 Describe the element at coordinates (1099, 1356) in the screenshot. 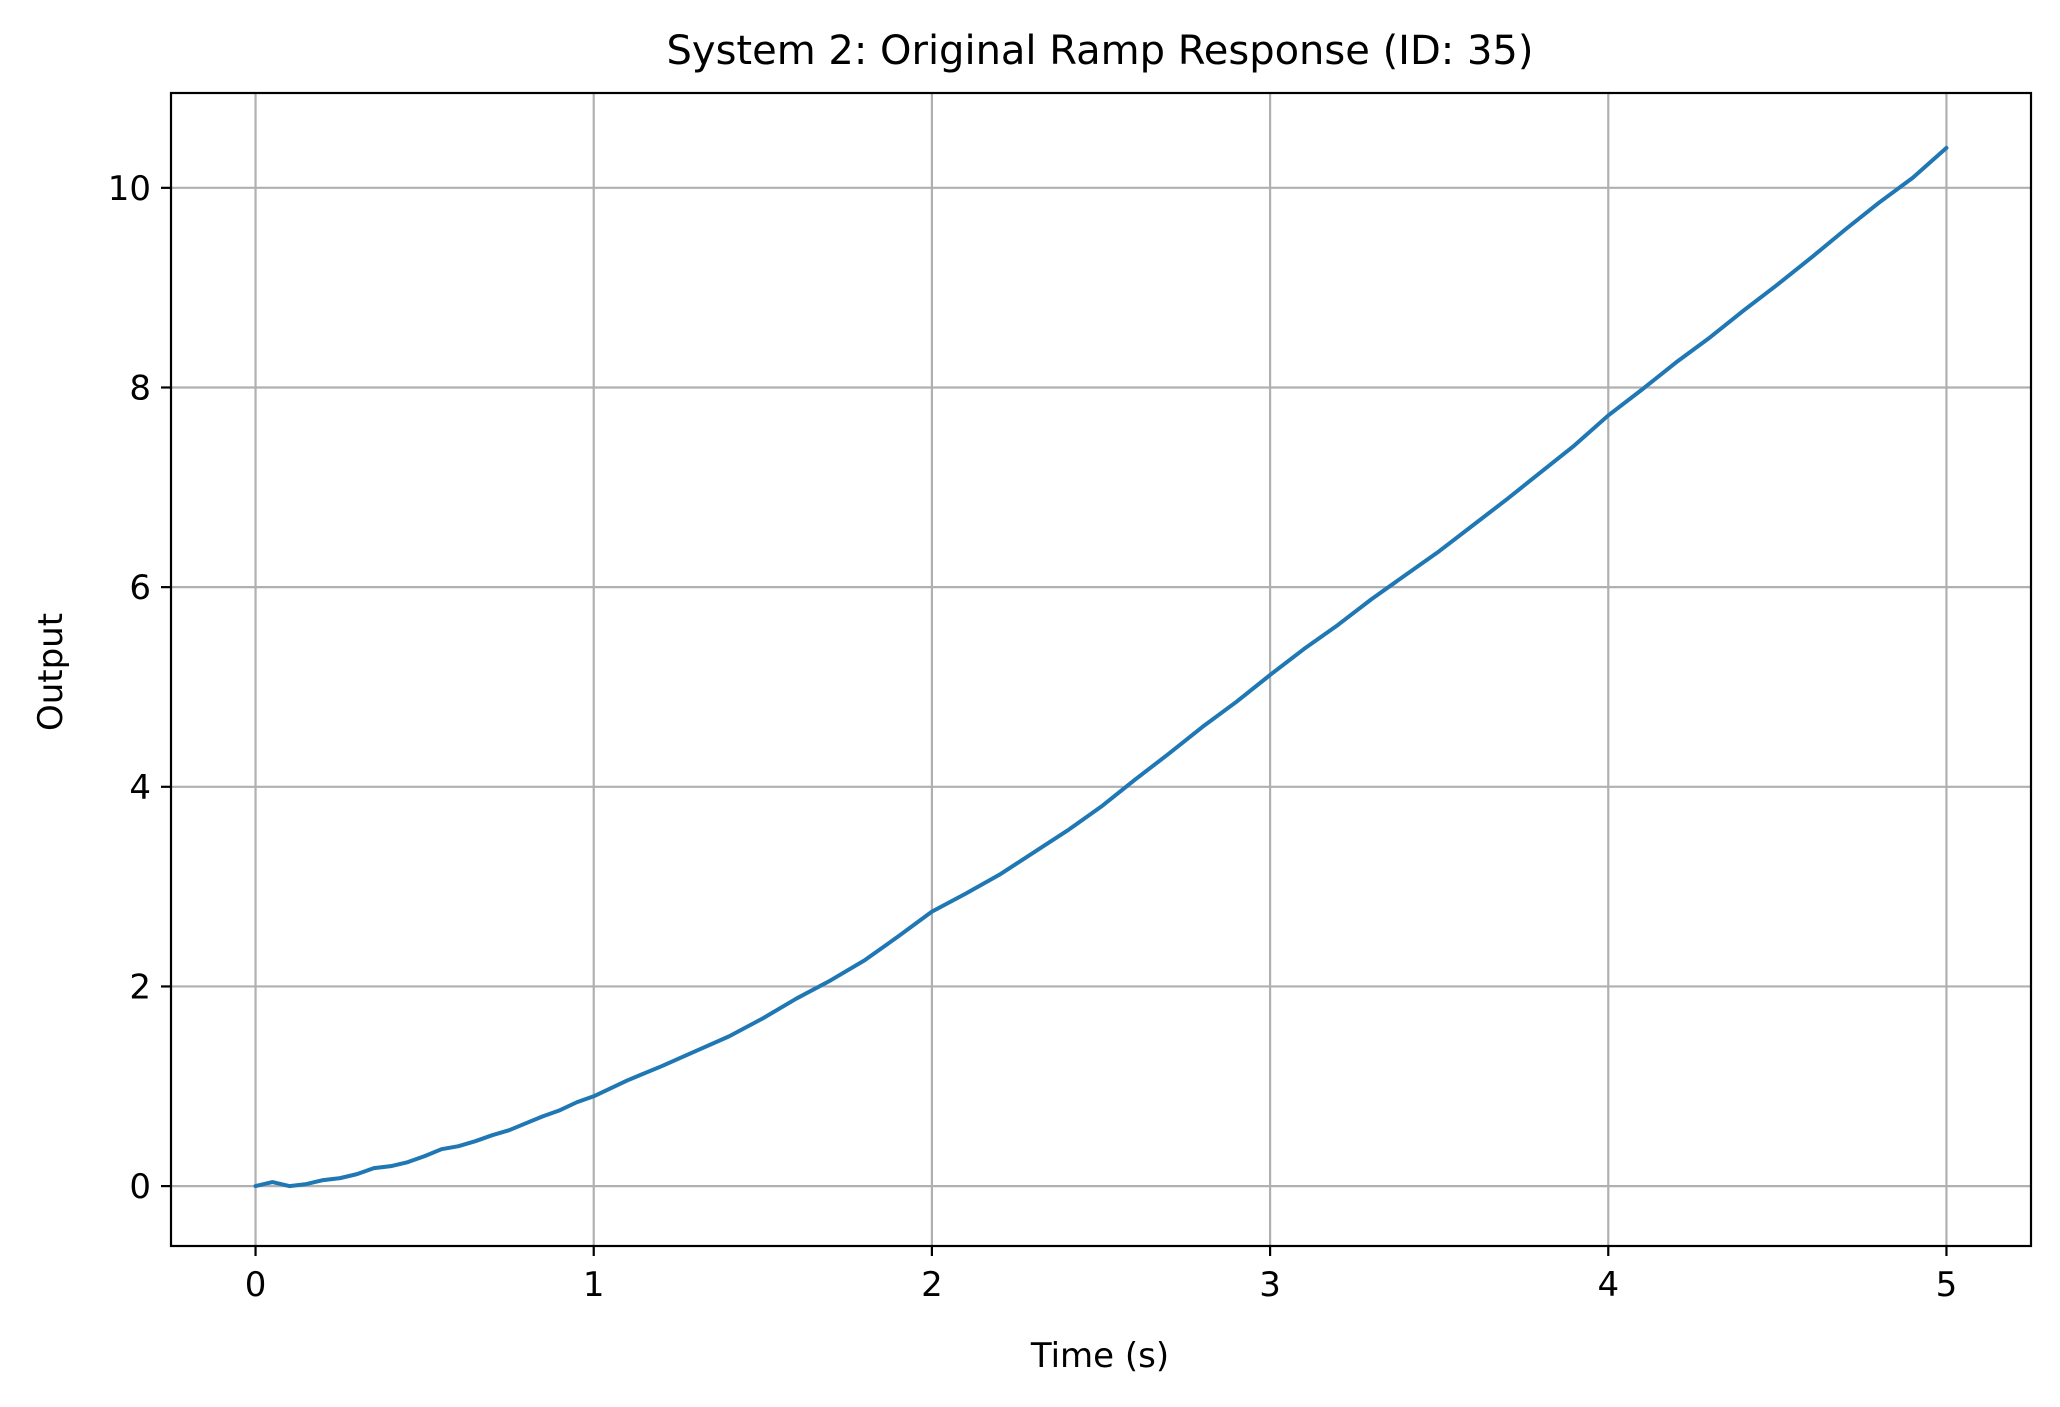

I see `x-axis-label: Time (s)` at that location.